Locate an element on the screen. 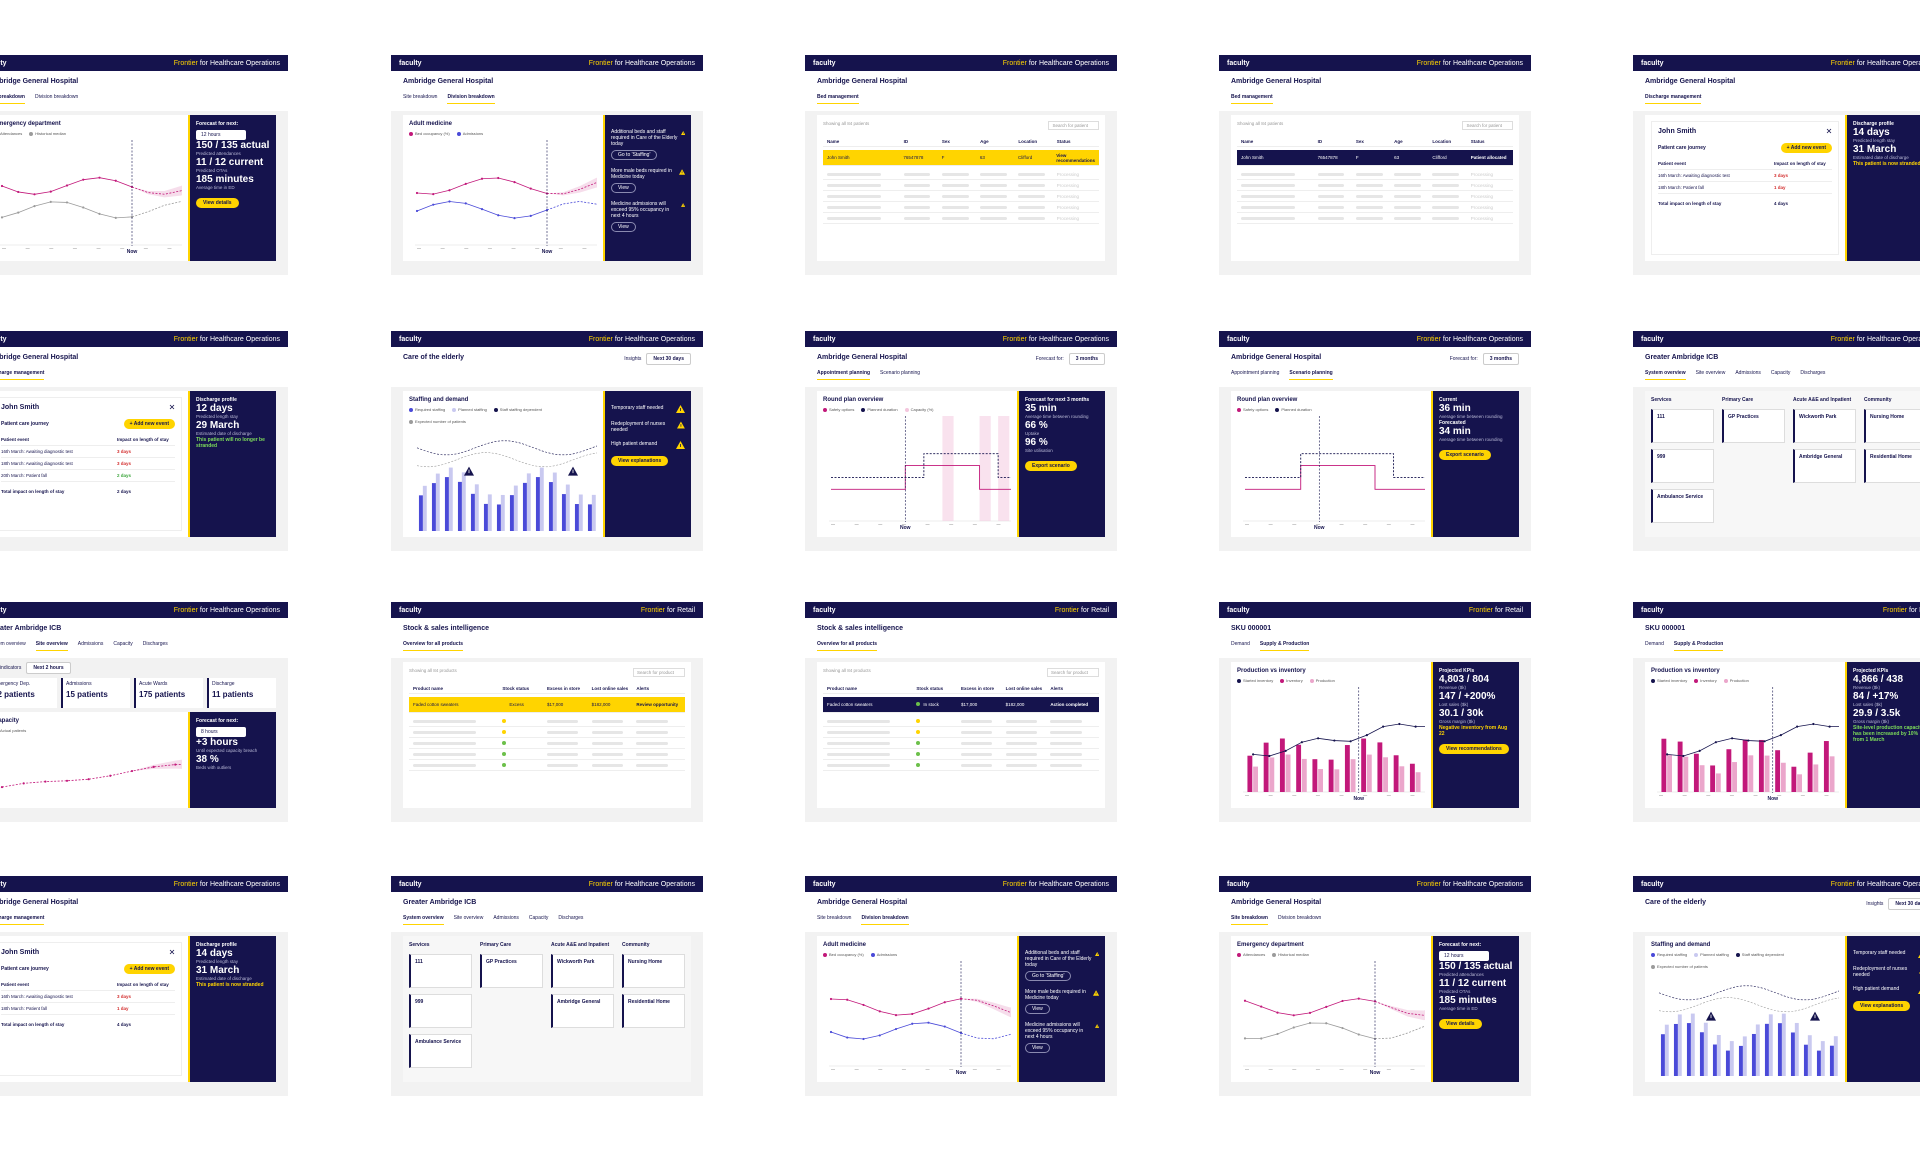  product-prefix: Frontier is located at coordinates (1428, 339).